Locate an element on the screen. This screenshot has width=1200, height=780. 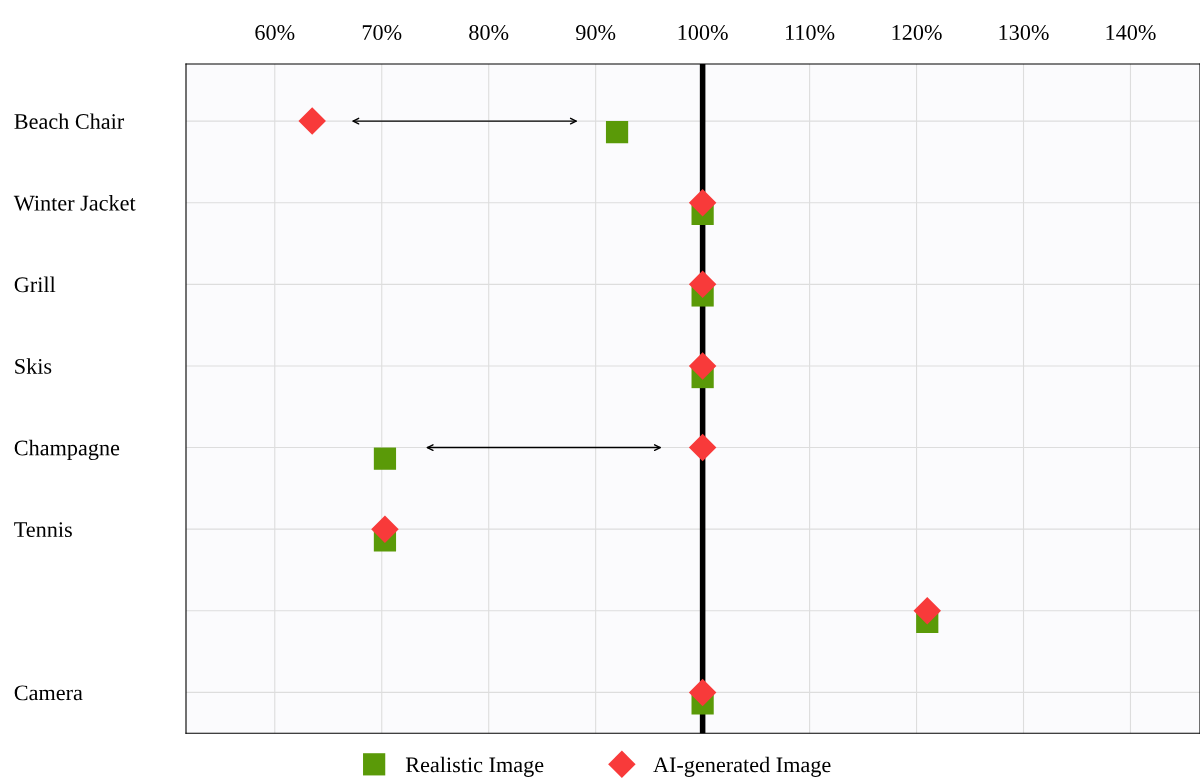
y-tick-label: Winter Jacket is located at coordinates (74, 202).